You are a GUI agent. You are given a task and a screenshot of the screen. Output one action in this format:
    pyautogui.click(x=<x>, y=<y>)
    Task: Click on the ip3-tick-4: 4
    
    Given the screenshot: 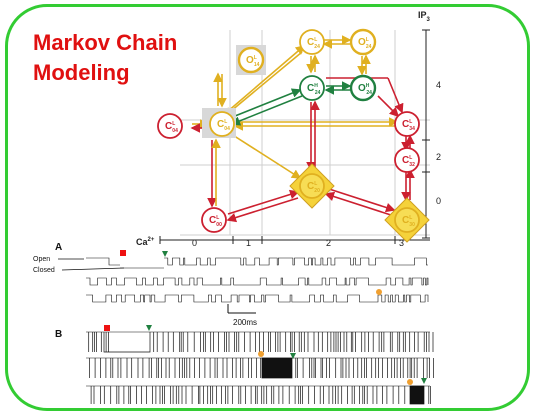 What is the action you would take?
    pyautogui.click(x=438, y=85)
    